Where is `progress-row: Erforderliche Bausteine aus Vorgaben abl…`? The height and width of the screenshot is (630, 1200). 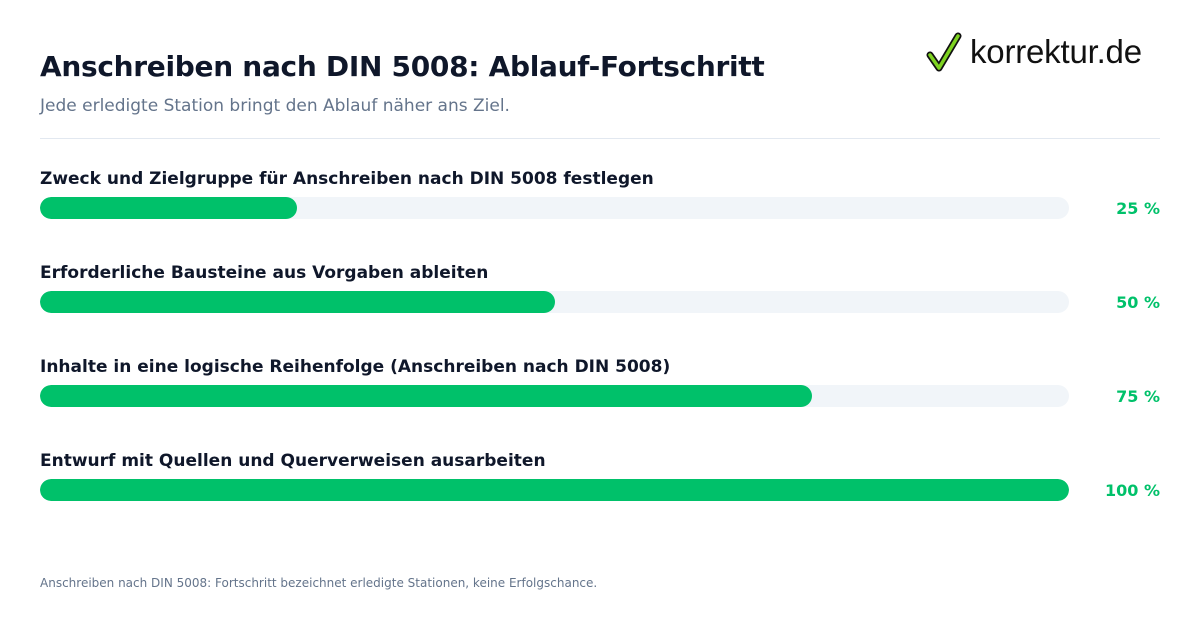 progress-row: Erforderliche Bausteine aus Vorgaben abl… is located at coordinates (600, 293).